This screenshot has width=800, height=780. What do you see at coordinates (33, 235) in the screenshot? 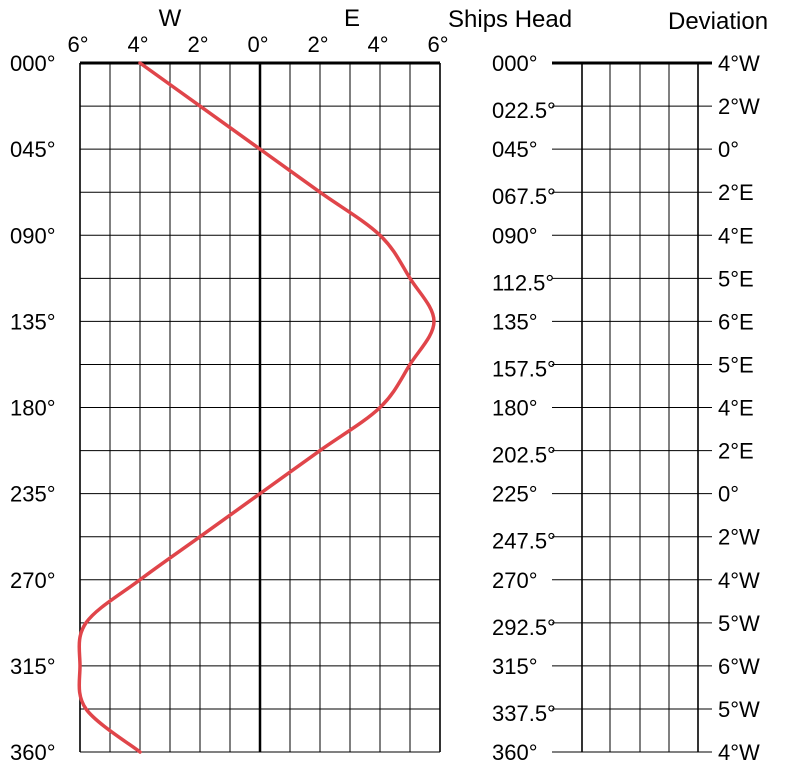
I see `y-tick-label: 090°` at bounding box center [33, 235].